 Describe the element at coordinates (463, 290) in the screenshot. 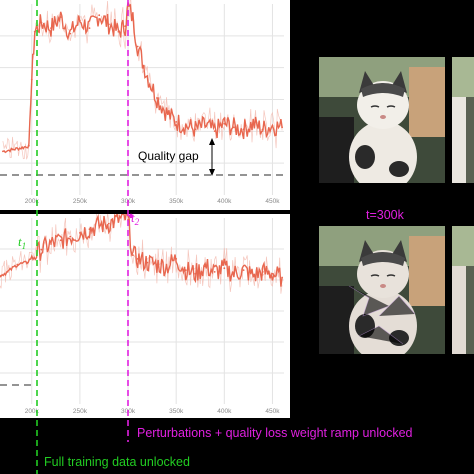

I see `cat-photo-bottom-right` at that location.